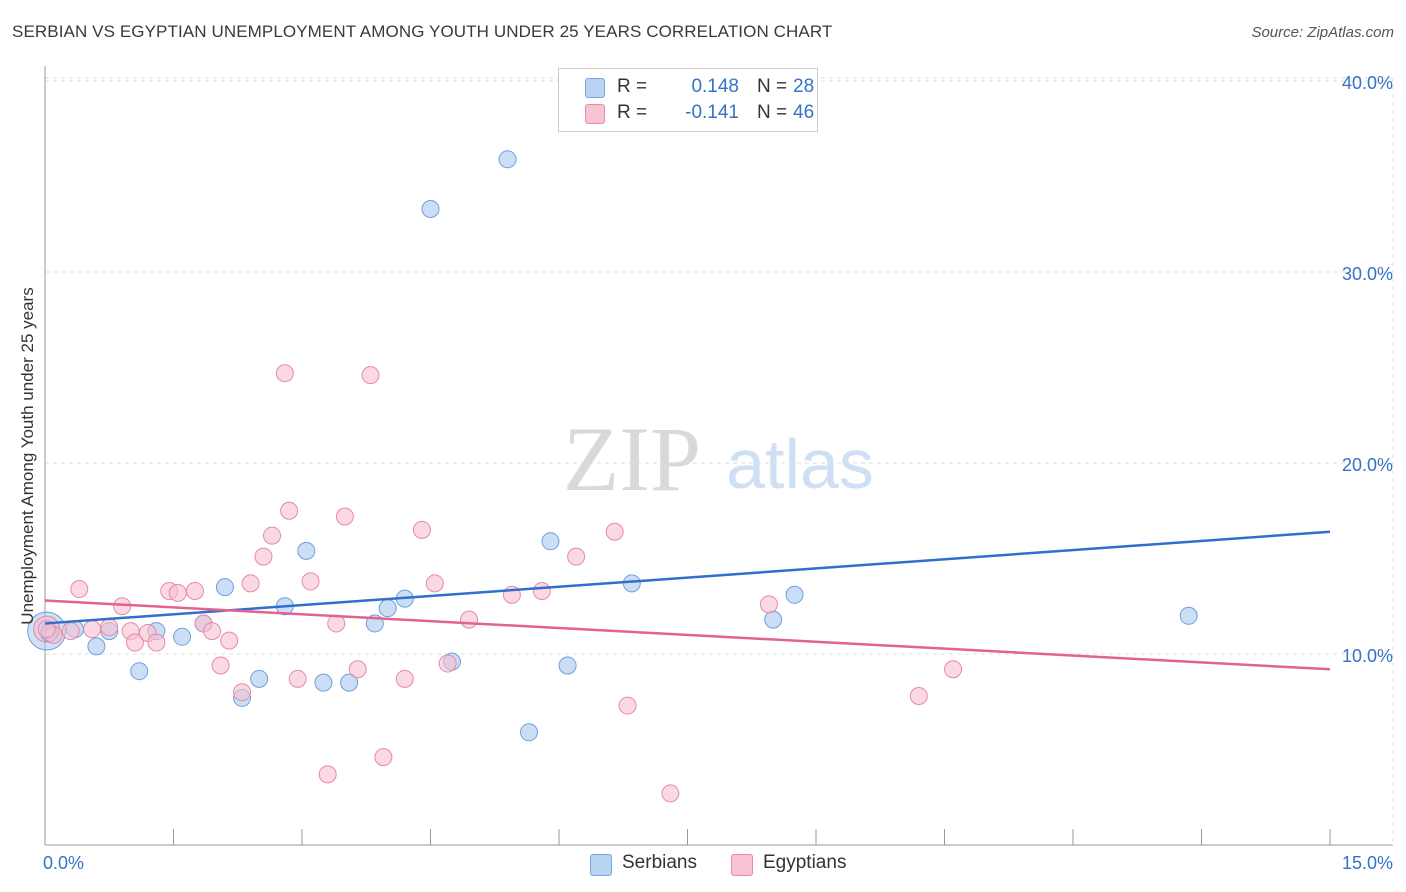 The image size is (1406, 892). I want to click on legend-r-value-serbians: 0.148, so click(715, 86).